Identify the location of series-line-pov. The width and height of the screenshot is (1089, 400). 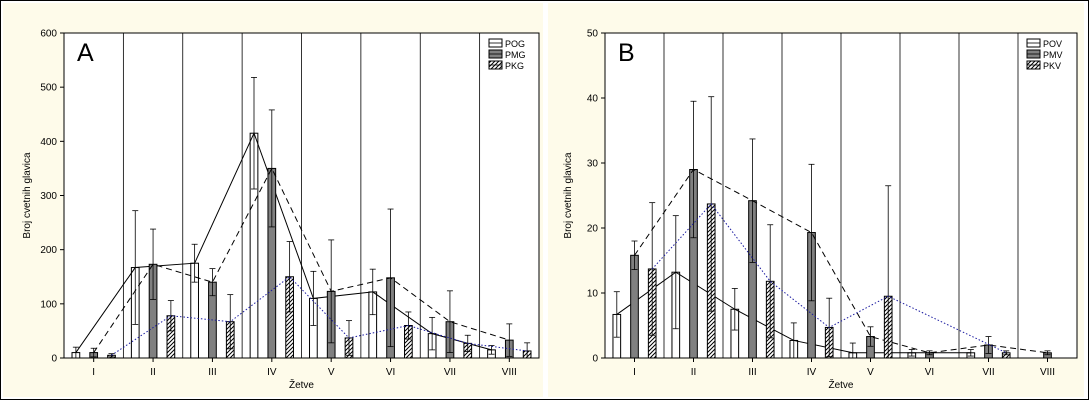
(793, 312).